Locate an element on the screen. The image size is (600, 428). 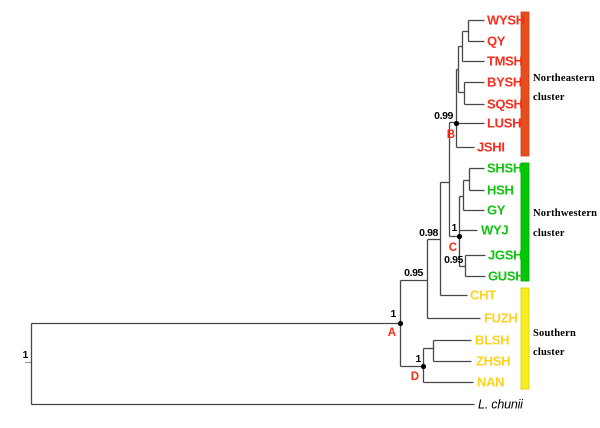
northeastern-cluster-label-line2: cluster is located at coordinates (549, 97).